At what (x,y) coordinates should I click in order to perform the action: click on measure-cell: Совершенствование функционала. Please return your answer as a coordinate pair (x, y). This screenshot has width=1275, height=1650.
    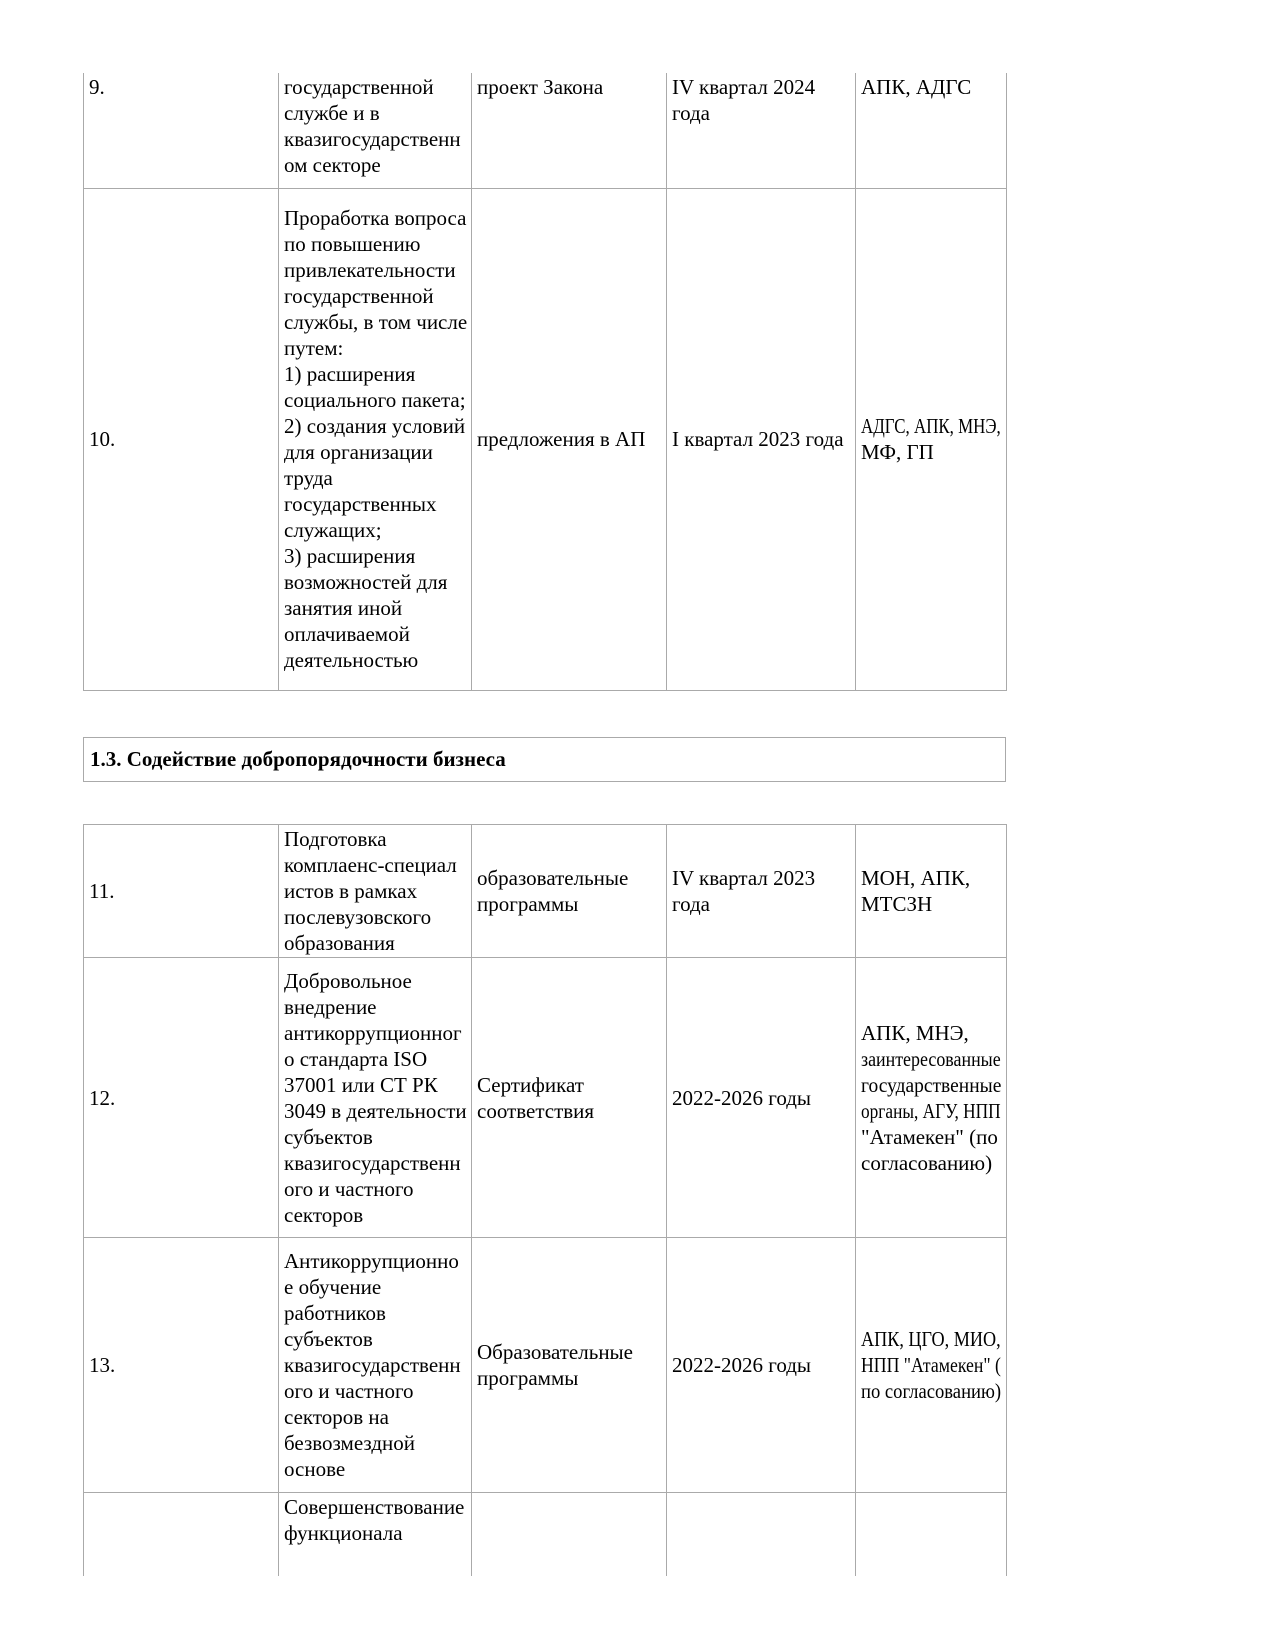
    Looking at the image, I should click on (375, 1534).